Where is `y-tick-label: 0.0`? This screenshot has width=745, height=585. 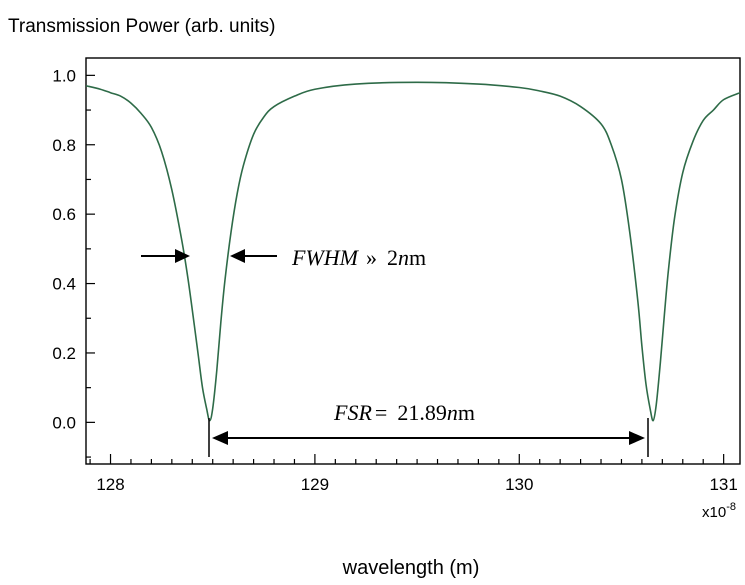
y-tick-label: 0.0 is located at coordinates (64, 422).